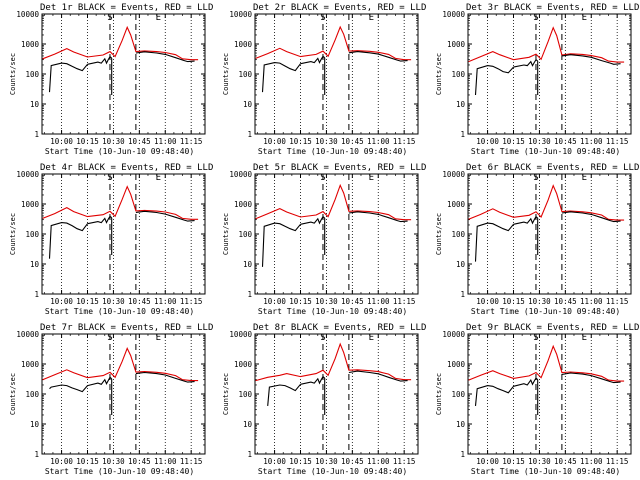 This screenshot has width=640, height=480. Describe the element at coordinates (552, 8) in the screenshot. I see `panel-title: Det 3r BLACK = Events, RED = LLD` at that location.